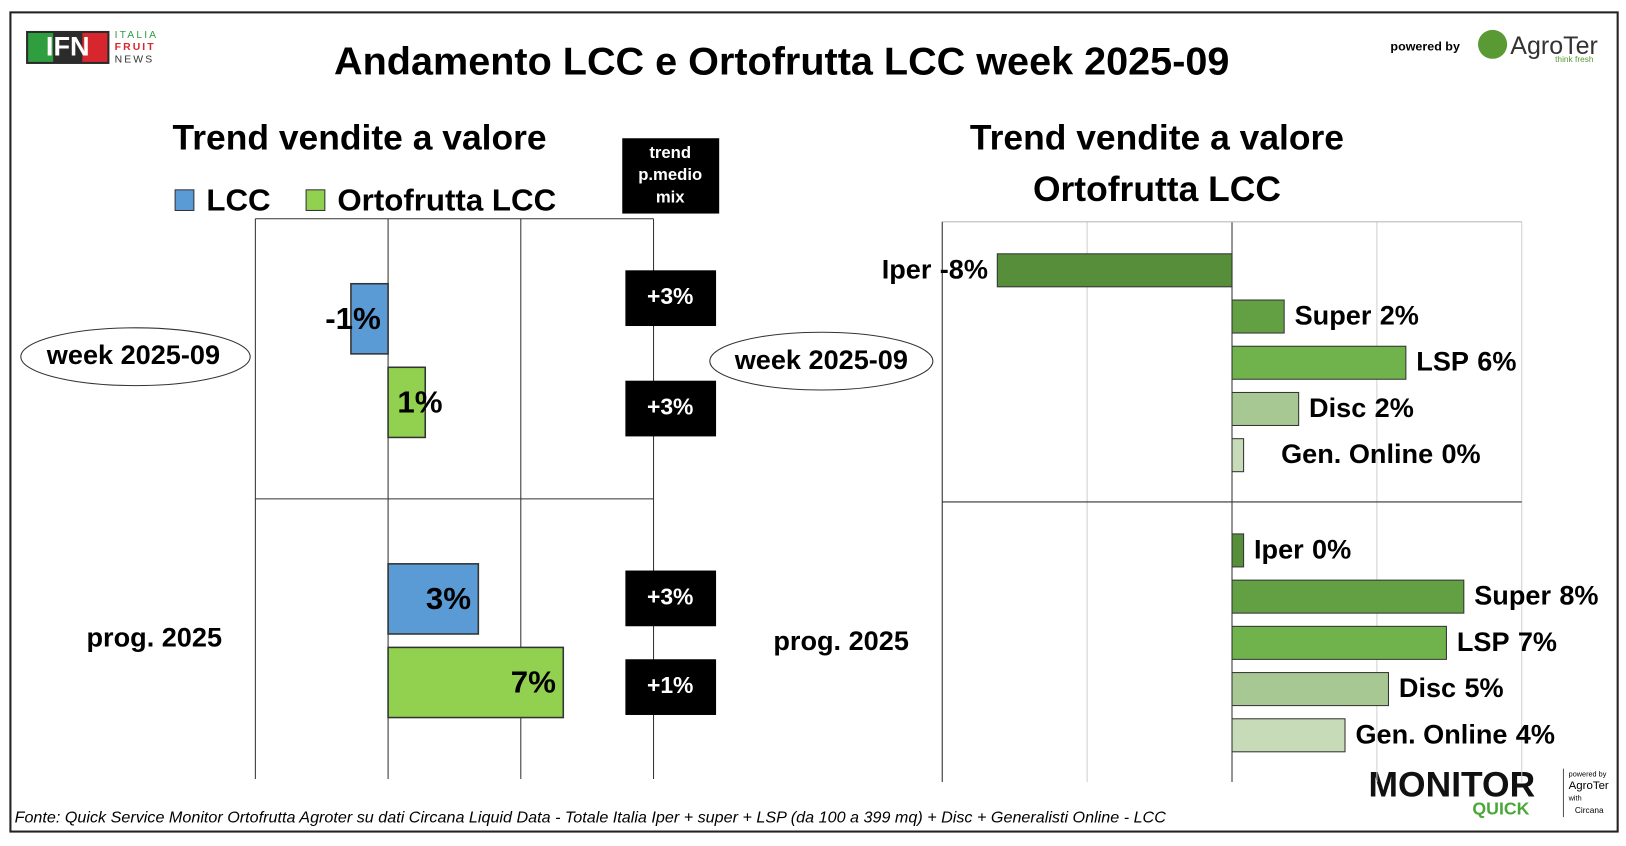 The image size is (1626, 846). I want to click on value-label: 5%, so click(1483, 688).